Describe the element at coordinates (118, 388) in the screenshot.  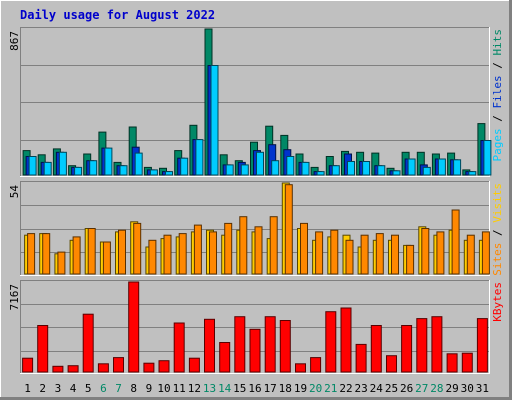
I see `x-tick-label: 7` at that location.